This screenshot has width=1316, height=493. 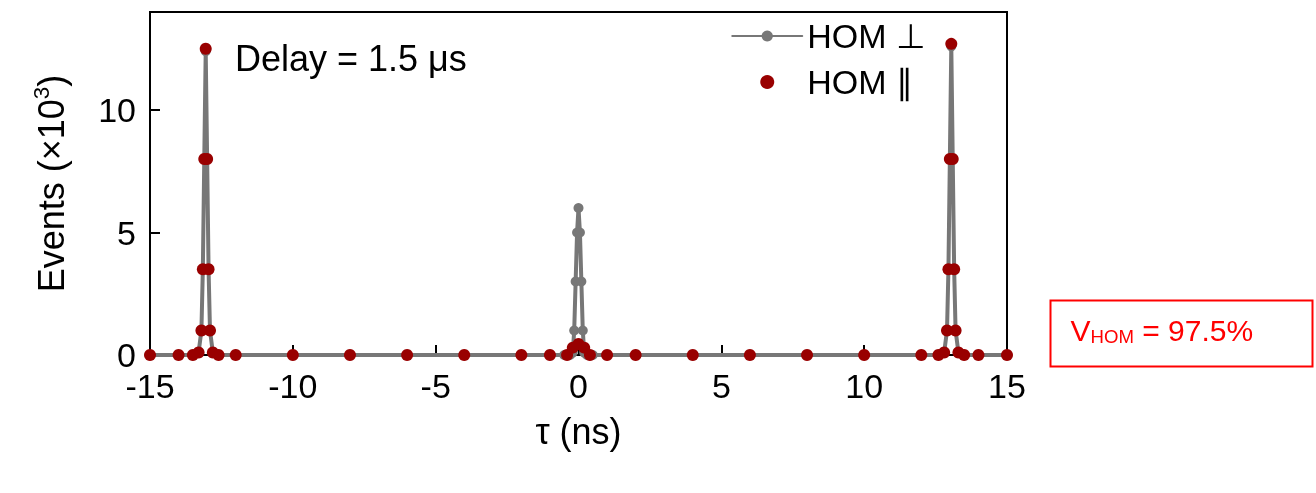 What do you see at coordinates (351, 58) in the screenshot?
I see `annotation: Delay = 1.5 μs` at bounding box center [351, 58].